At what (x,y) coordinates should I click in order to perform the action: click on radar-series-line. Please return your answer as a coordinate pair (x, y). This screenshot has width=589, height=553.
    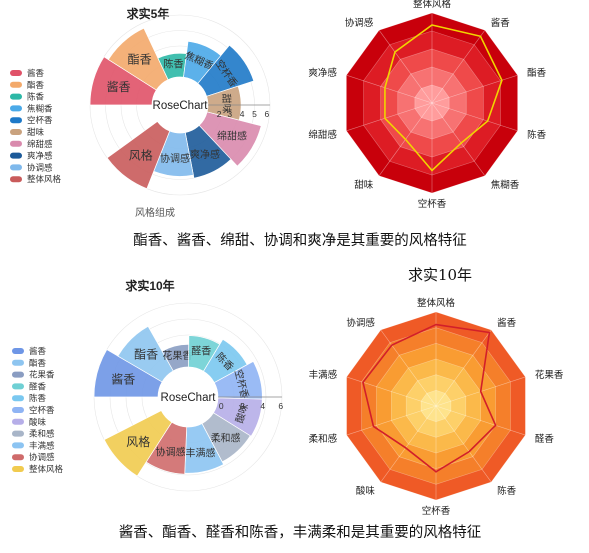
    Looking at the image, I should click on (429, 398).